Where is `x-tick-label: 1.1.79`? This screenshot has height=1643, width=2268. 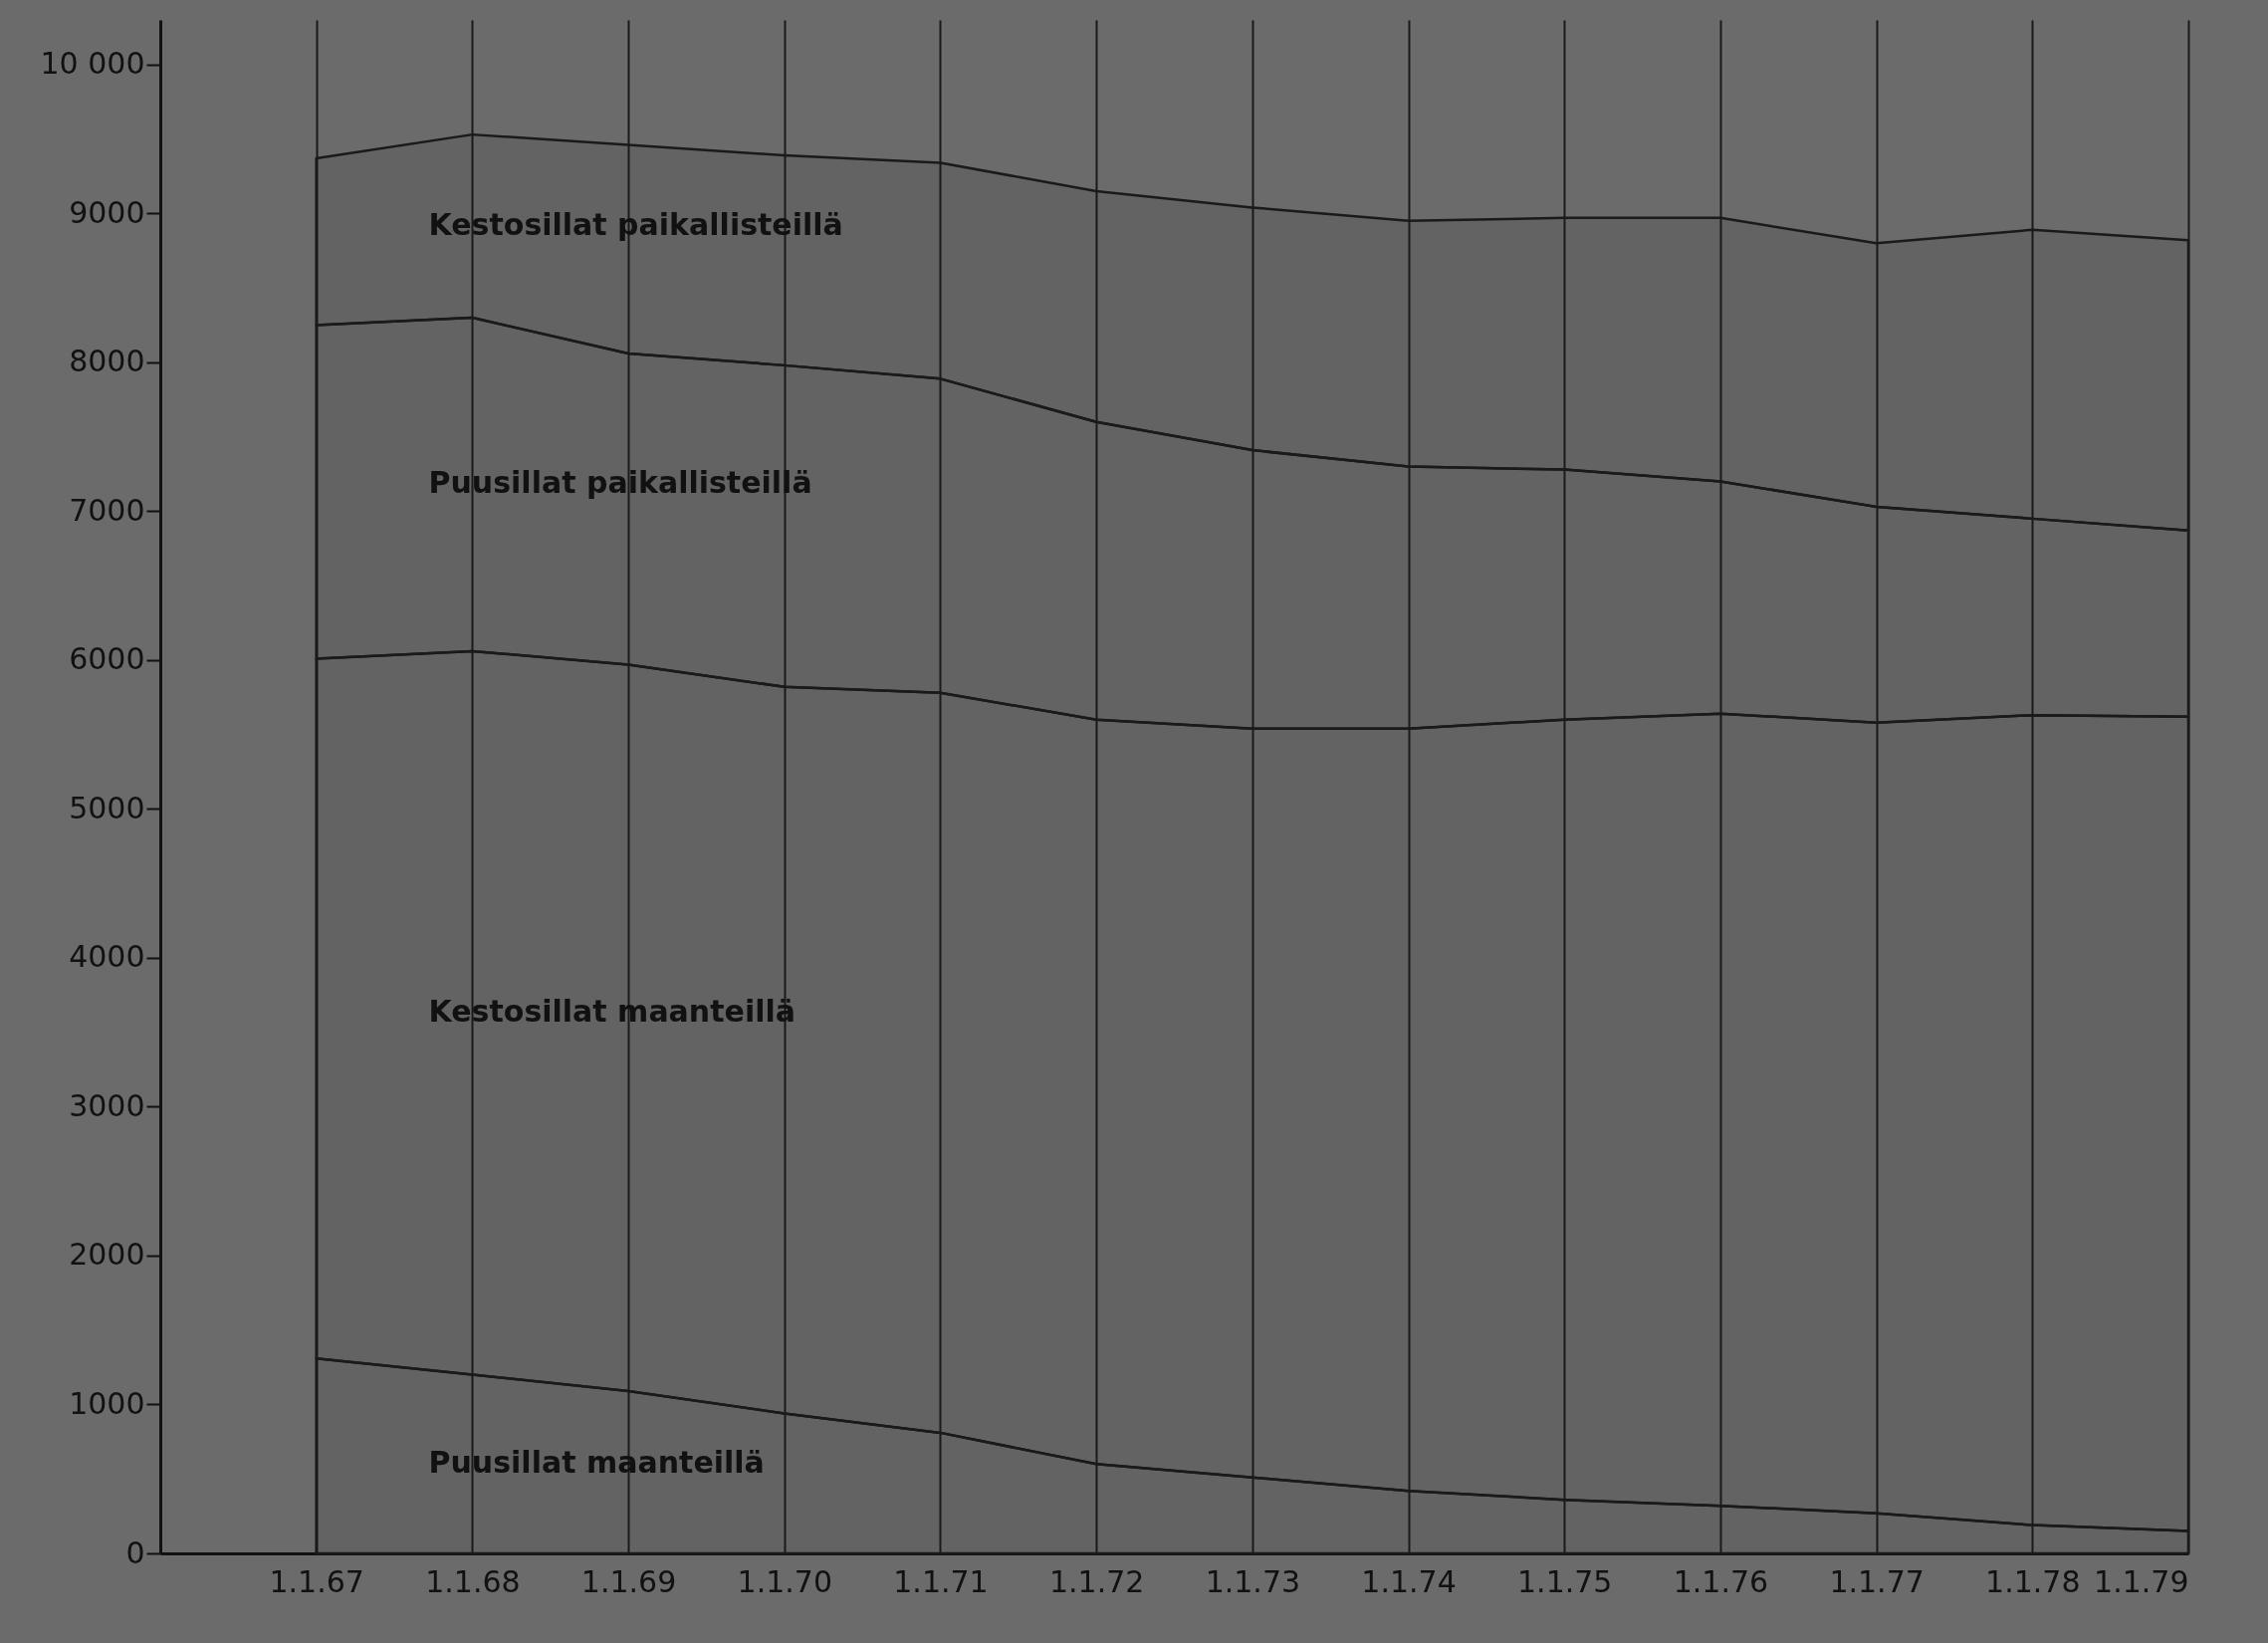 x-tick-label: 1.1.79 is located at coordinates (2141, 1581).